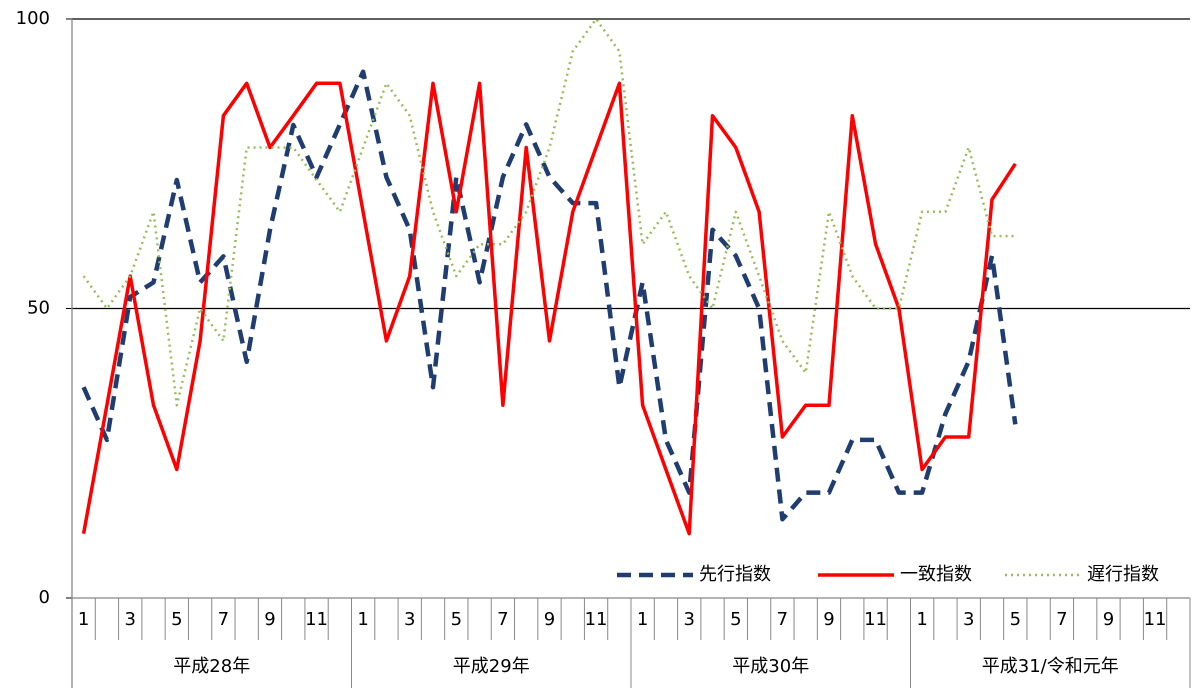 The image size is (1203, 688). What do you see at coordinates (735, 574) in the screenshot?
I see `legend-label: 先行指数` at bounding box center [735, 574].